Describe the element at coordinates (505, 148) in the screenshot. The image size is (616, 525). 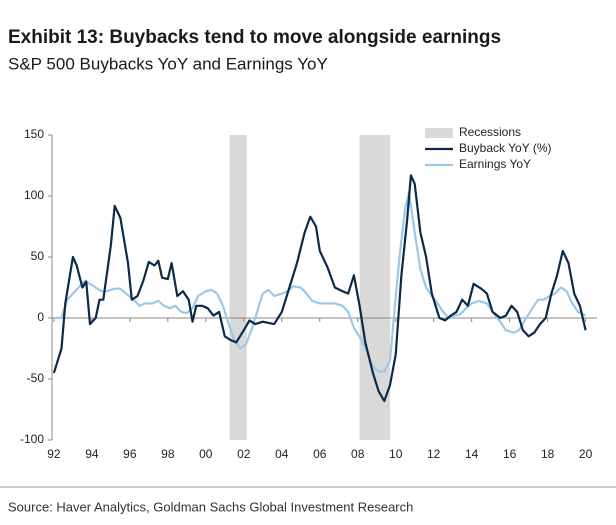
I see `legend-label: Buyback YoY (%)` at that location.